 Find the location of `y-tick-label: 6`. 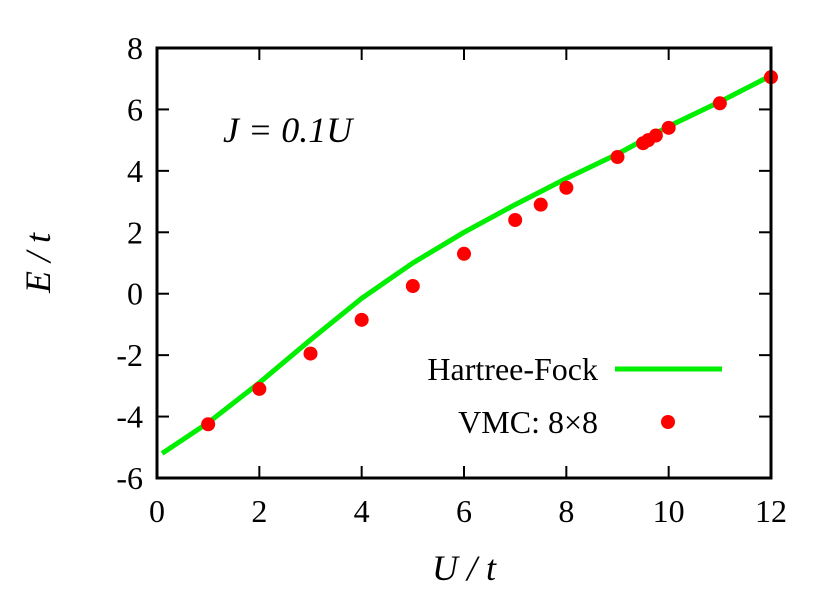

y-tick-label: 6 is located at coordinates (135, 109).